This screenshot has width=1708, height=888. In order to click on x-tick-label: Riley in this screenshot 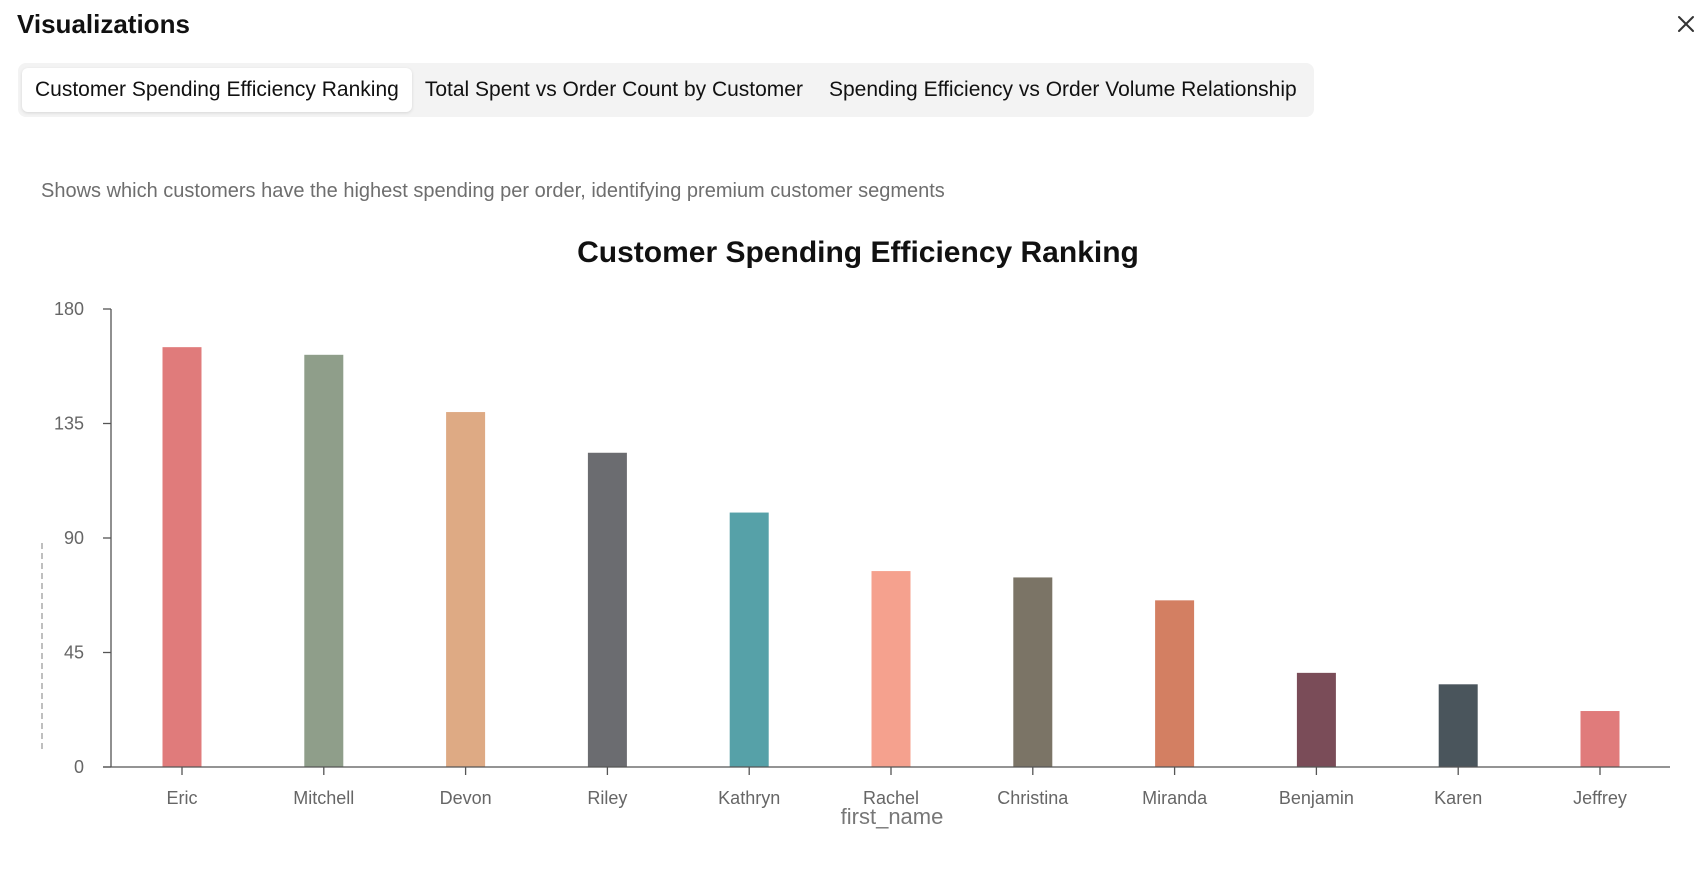, I will do `click(607, 798)`.